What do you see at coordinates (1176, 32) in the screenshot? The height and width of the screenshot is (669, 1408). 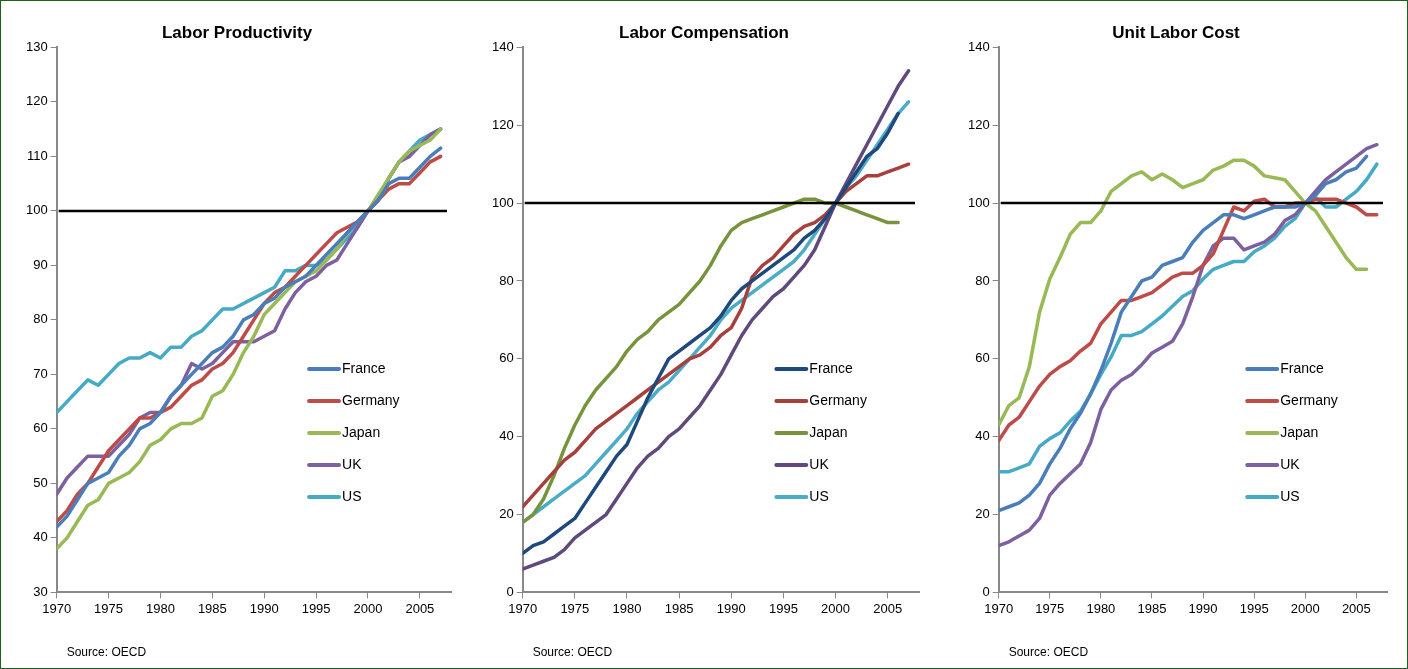 I see `chart-title: Unit Labor Cost` at bounding box center [1176, 32].